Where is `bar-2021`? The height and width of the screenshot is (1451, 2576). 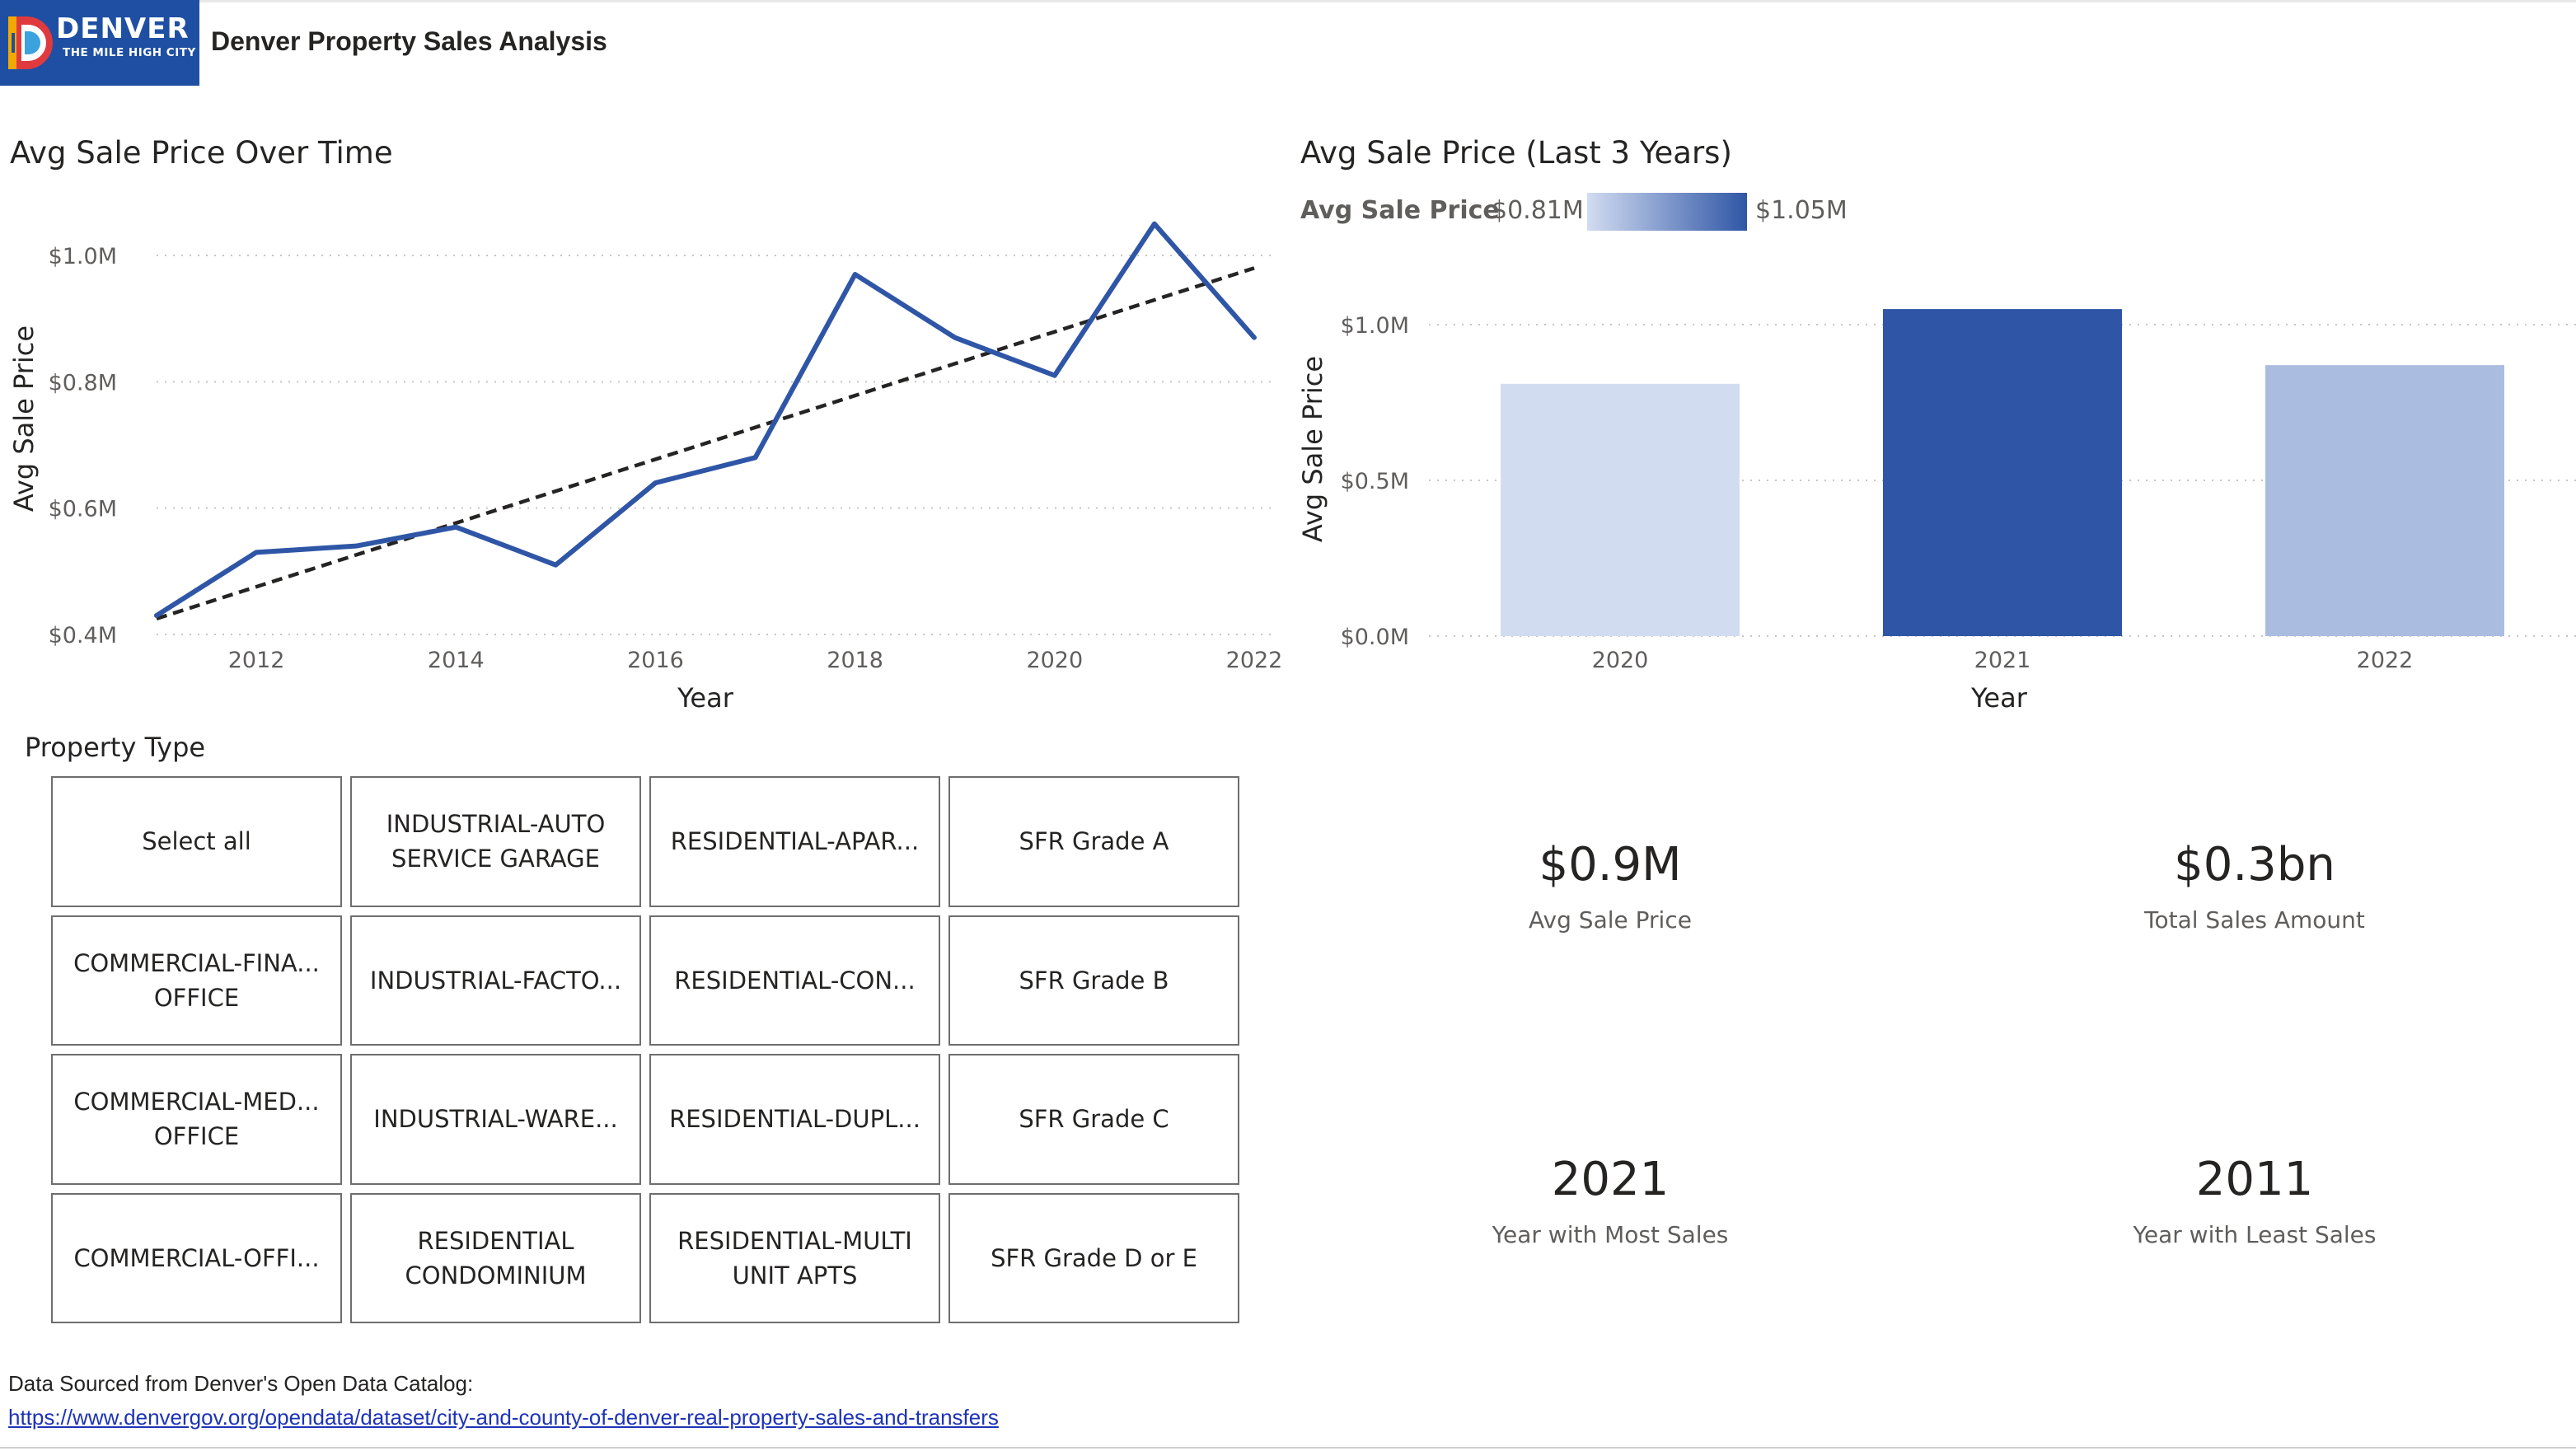 bar-2021 is located at coordinates (2002, 472).